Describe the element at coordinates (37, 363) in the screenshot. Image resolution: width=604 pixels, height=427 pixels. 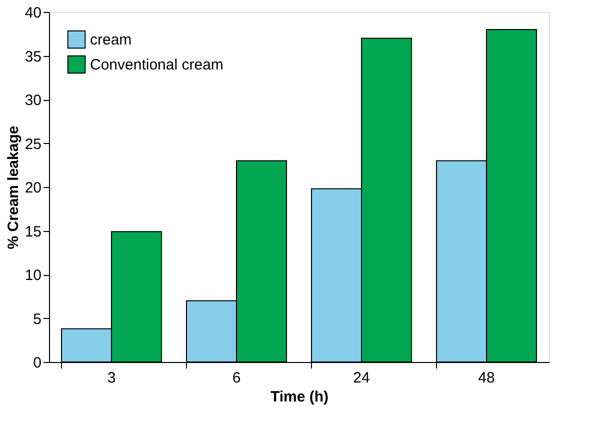
I see `y-tick-label: 0` at that location.